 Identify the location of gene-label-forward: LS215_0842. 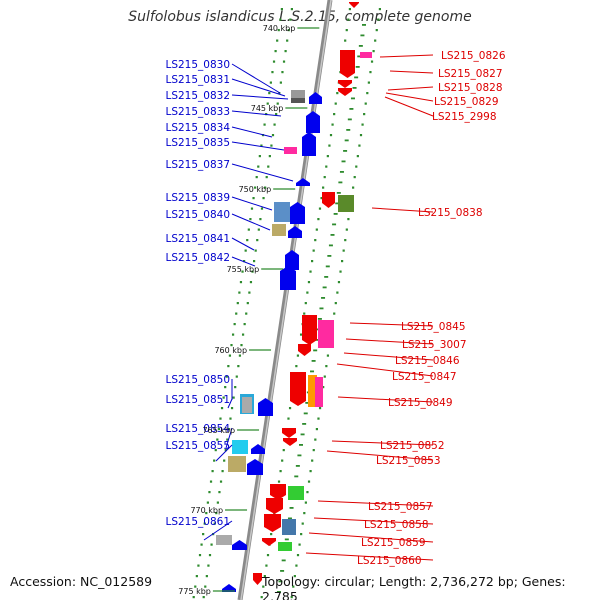
(197, 258).